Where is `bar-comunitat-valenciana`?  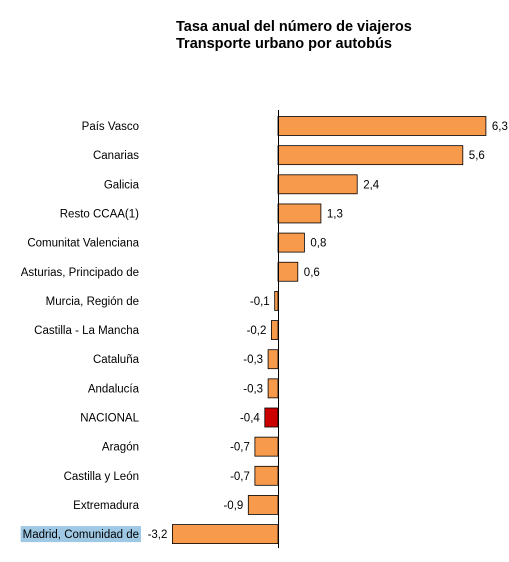
bar-comunitat-valenciana is located at coordinates (291, 242).